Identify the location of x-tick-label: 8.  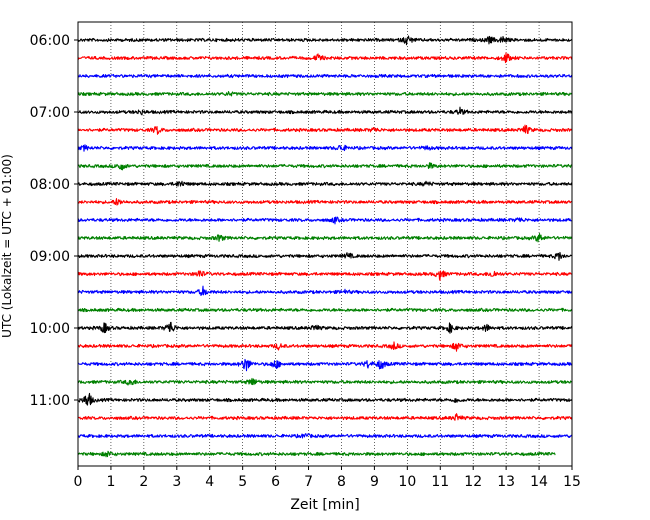
(341, 482).